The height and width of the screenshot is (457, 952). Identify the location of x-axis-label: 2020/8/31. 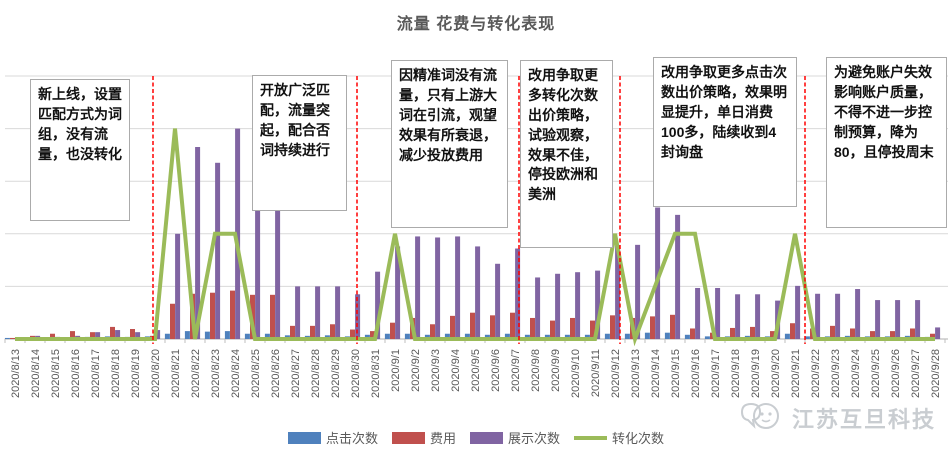
(376, 373).